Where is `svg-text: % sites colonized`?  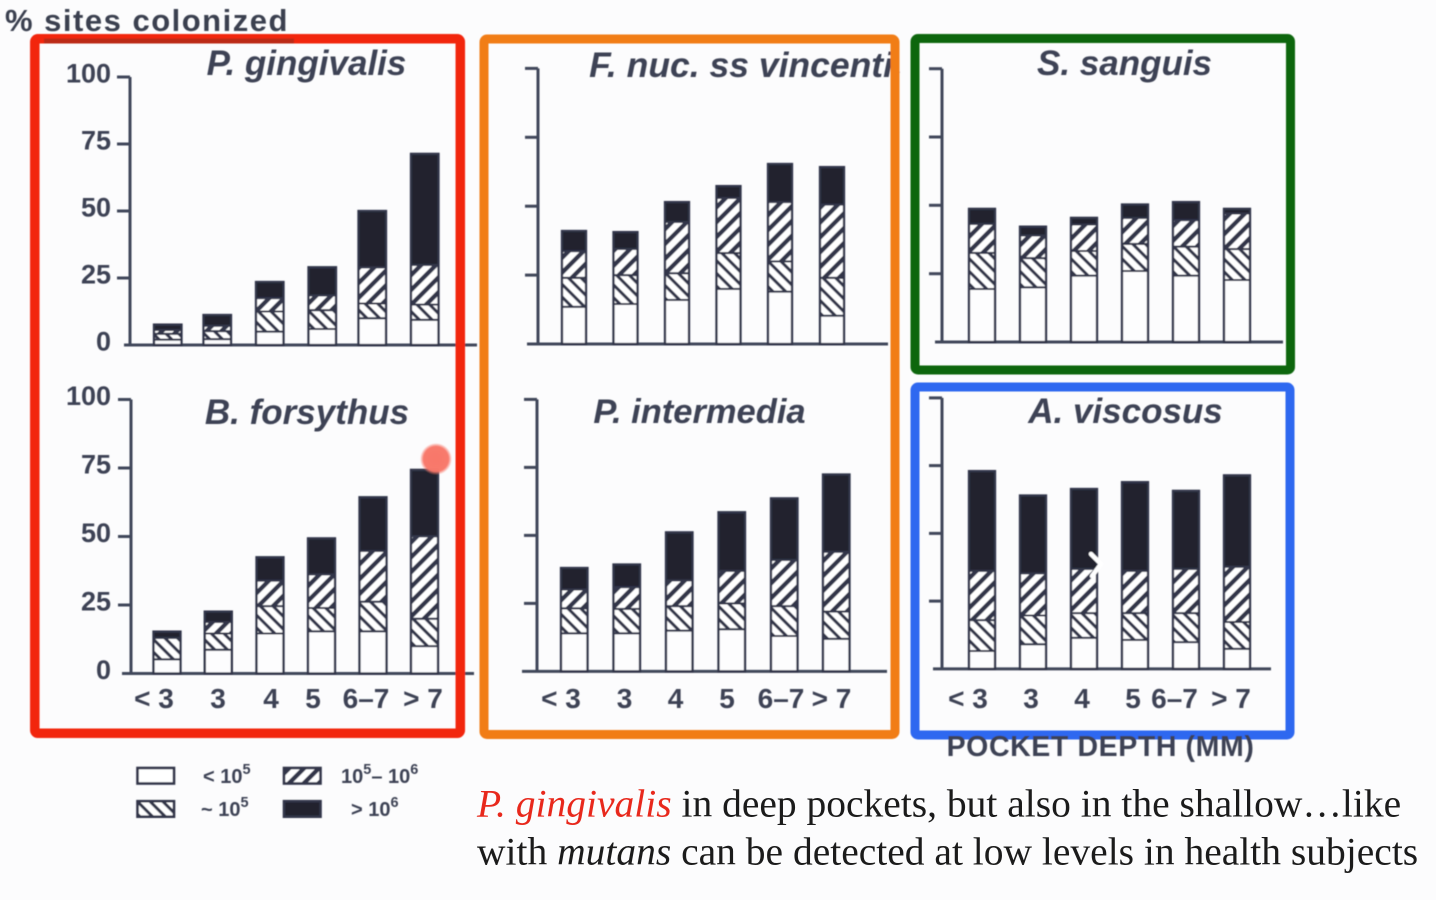 svg-text: % sites colonized is located at coordinates (147, 20).